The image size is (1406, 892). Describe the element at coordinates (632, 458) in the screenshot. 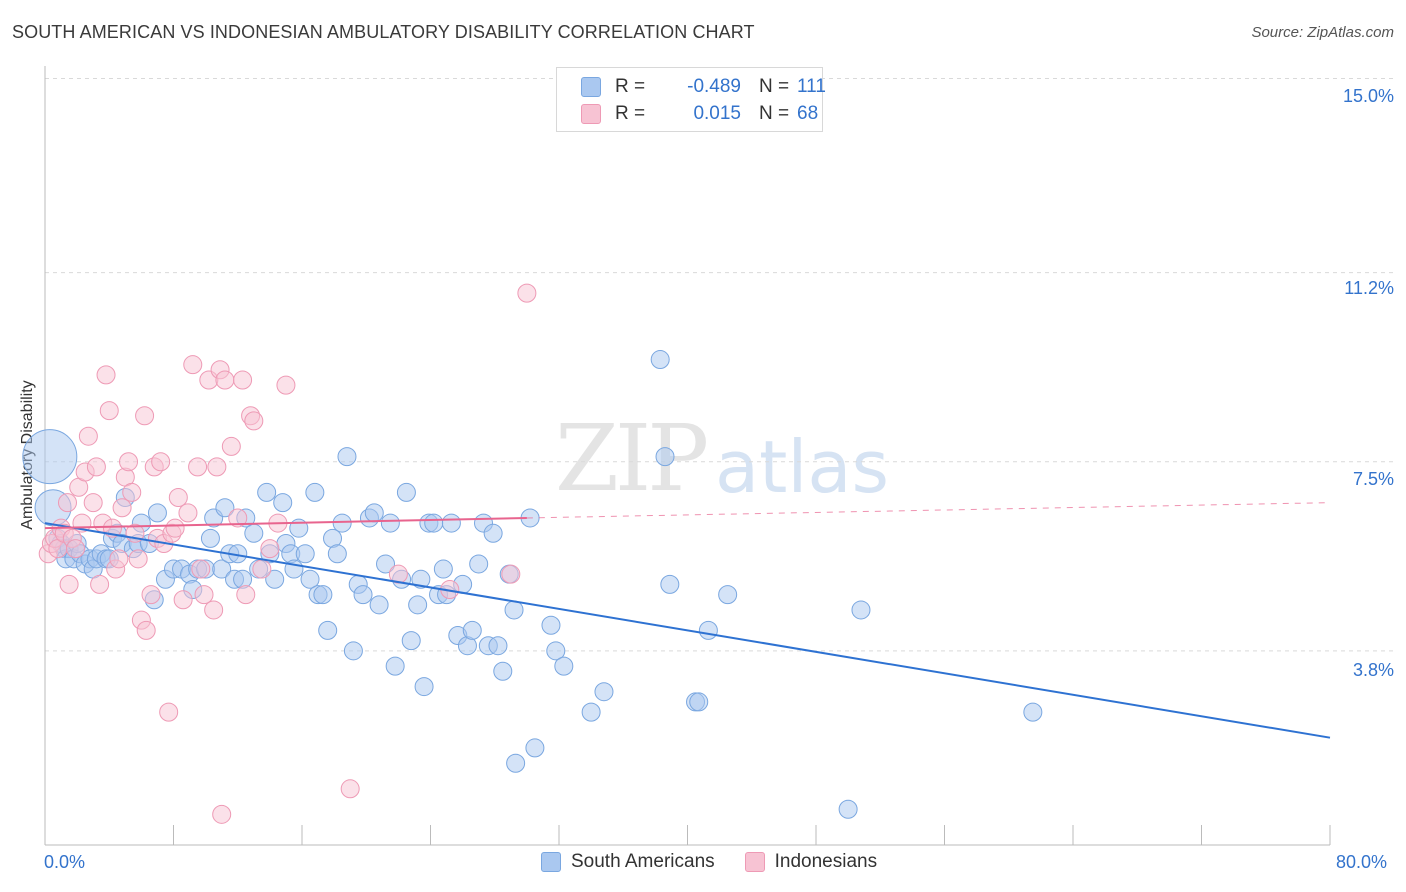

I see `watermark-zip: ZIP` at that location.